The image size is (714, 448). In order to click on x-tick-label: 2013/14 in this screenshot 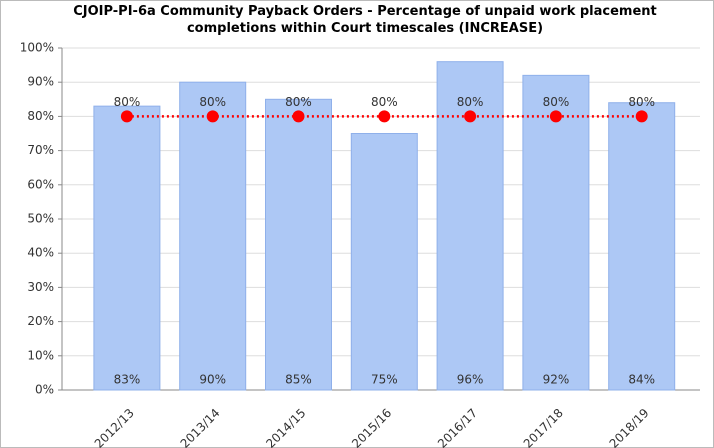, I will do `click(200, 427)`.